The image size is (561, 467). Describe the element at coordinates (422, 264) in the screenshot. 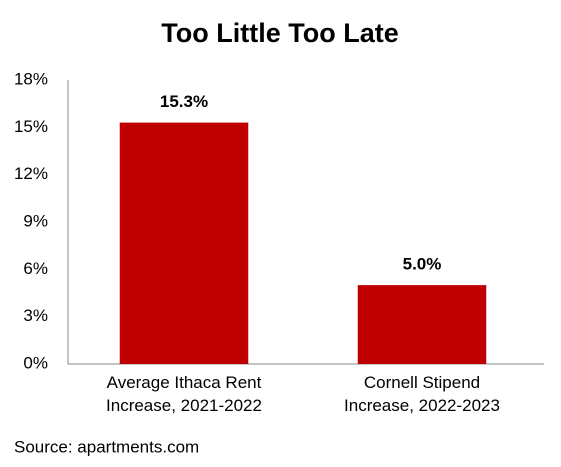

I see `value-label: 5.0%` at that location.